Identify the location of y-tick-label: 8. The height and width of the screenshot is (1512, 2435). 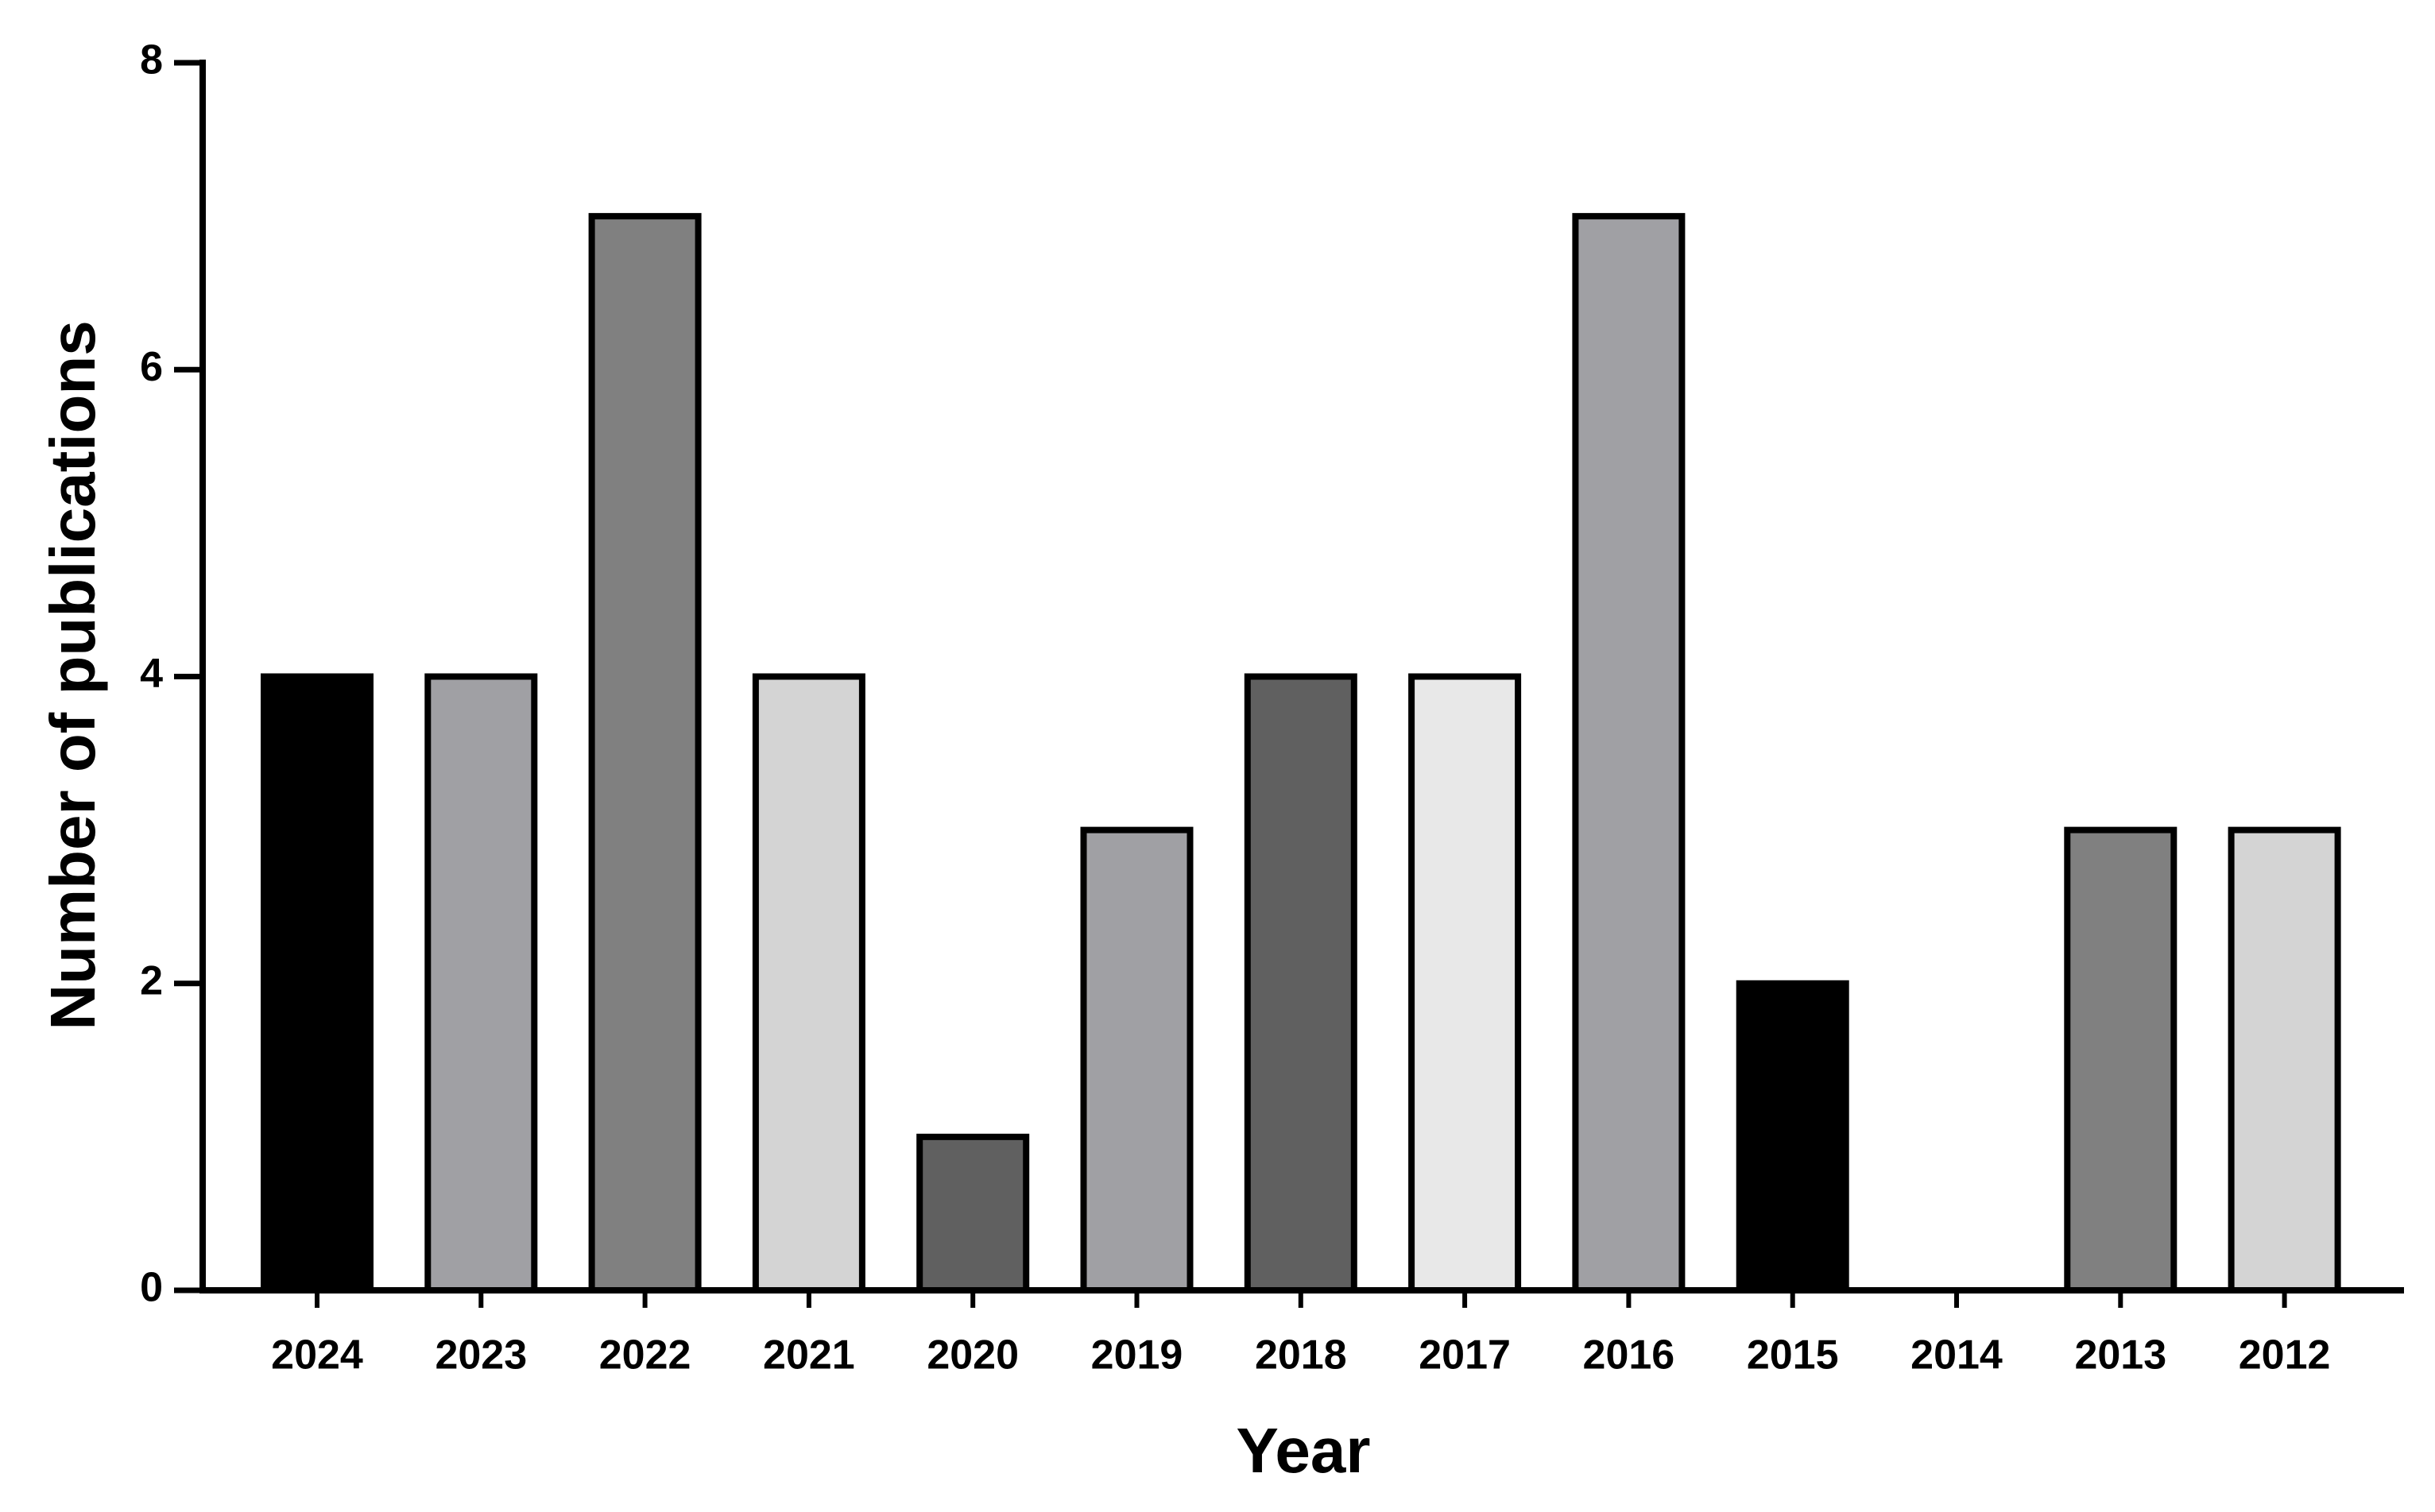
(151, 60).